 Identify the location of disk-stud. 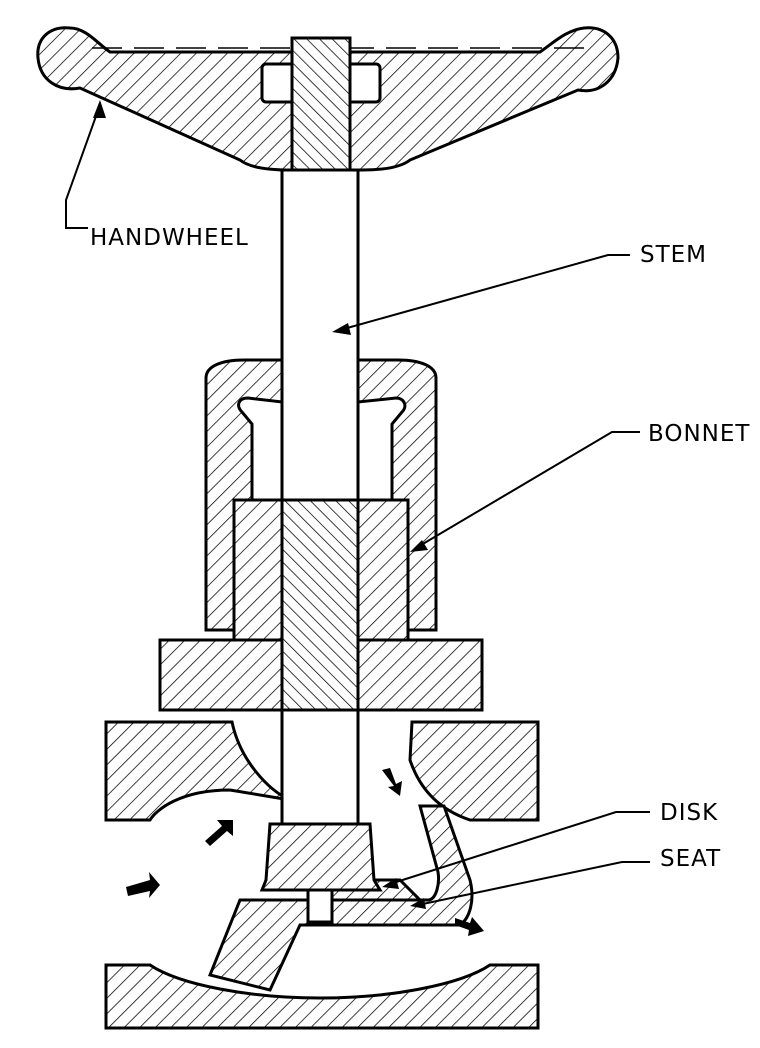
(320, 906).